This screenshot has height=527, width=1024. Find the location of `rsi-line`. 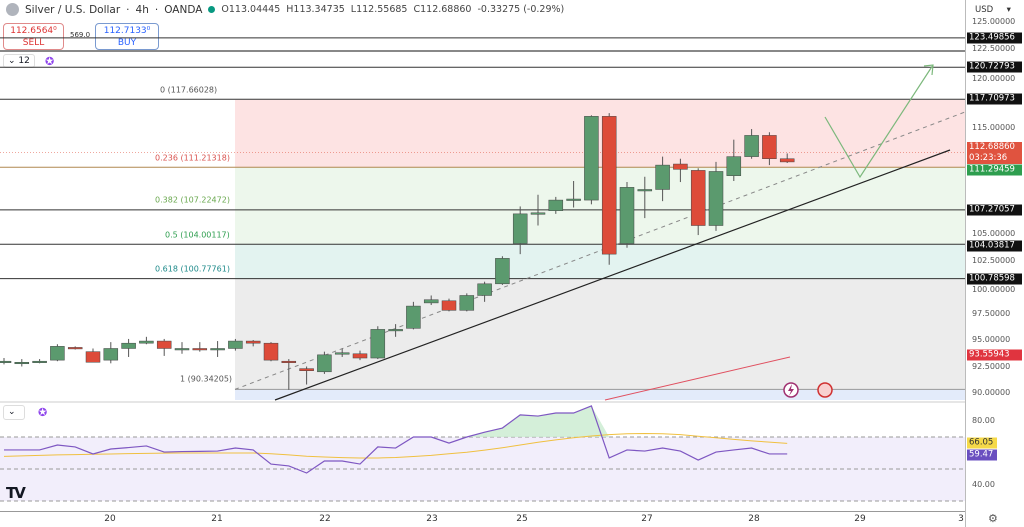

rsi-line is located at coordinates (396, 439).